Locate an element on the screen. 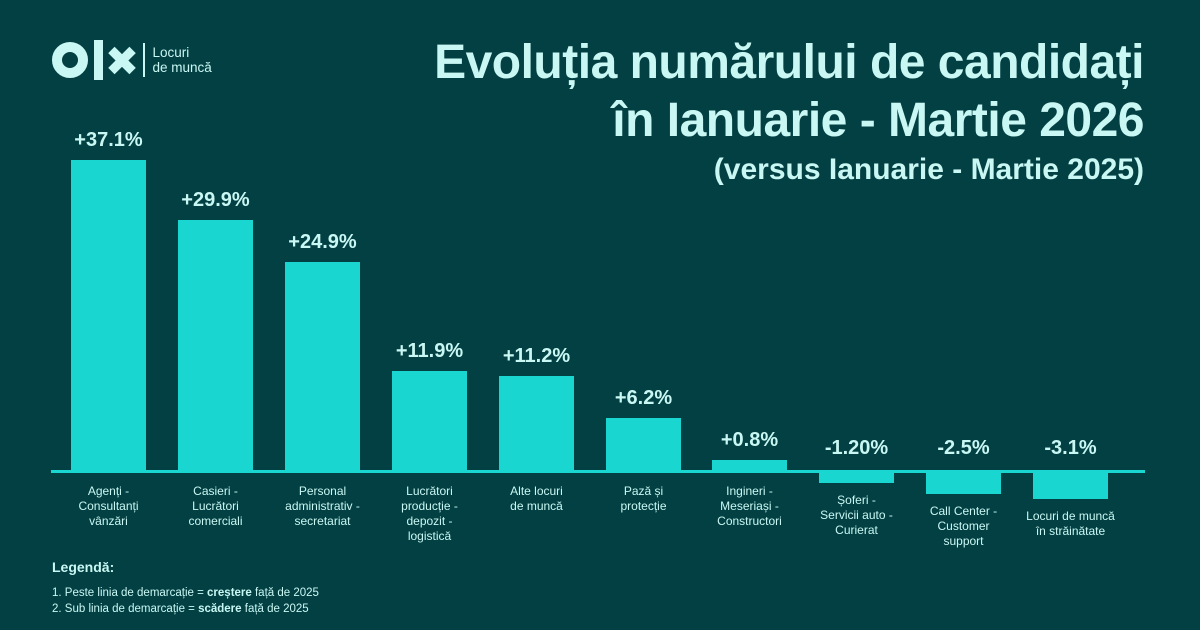 Image resolution: width=1200 pixels, height=630 pixels. bar-value-label: +11.9% is located at coordinates (429, 351).